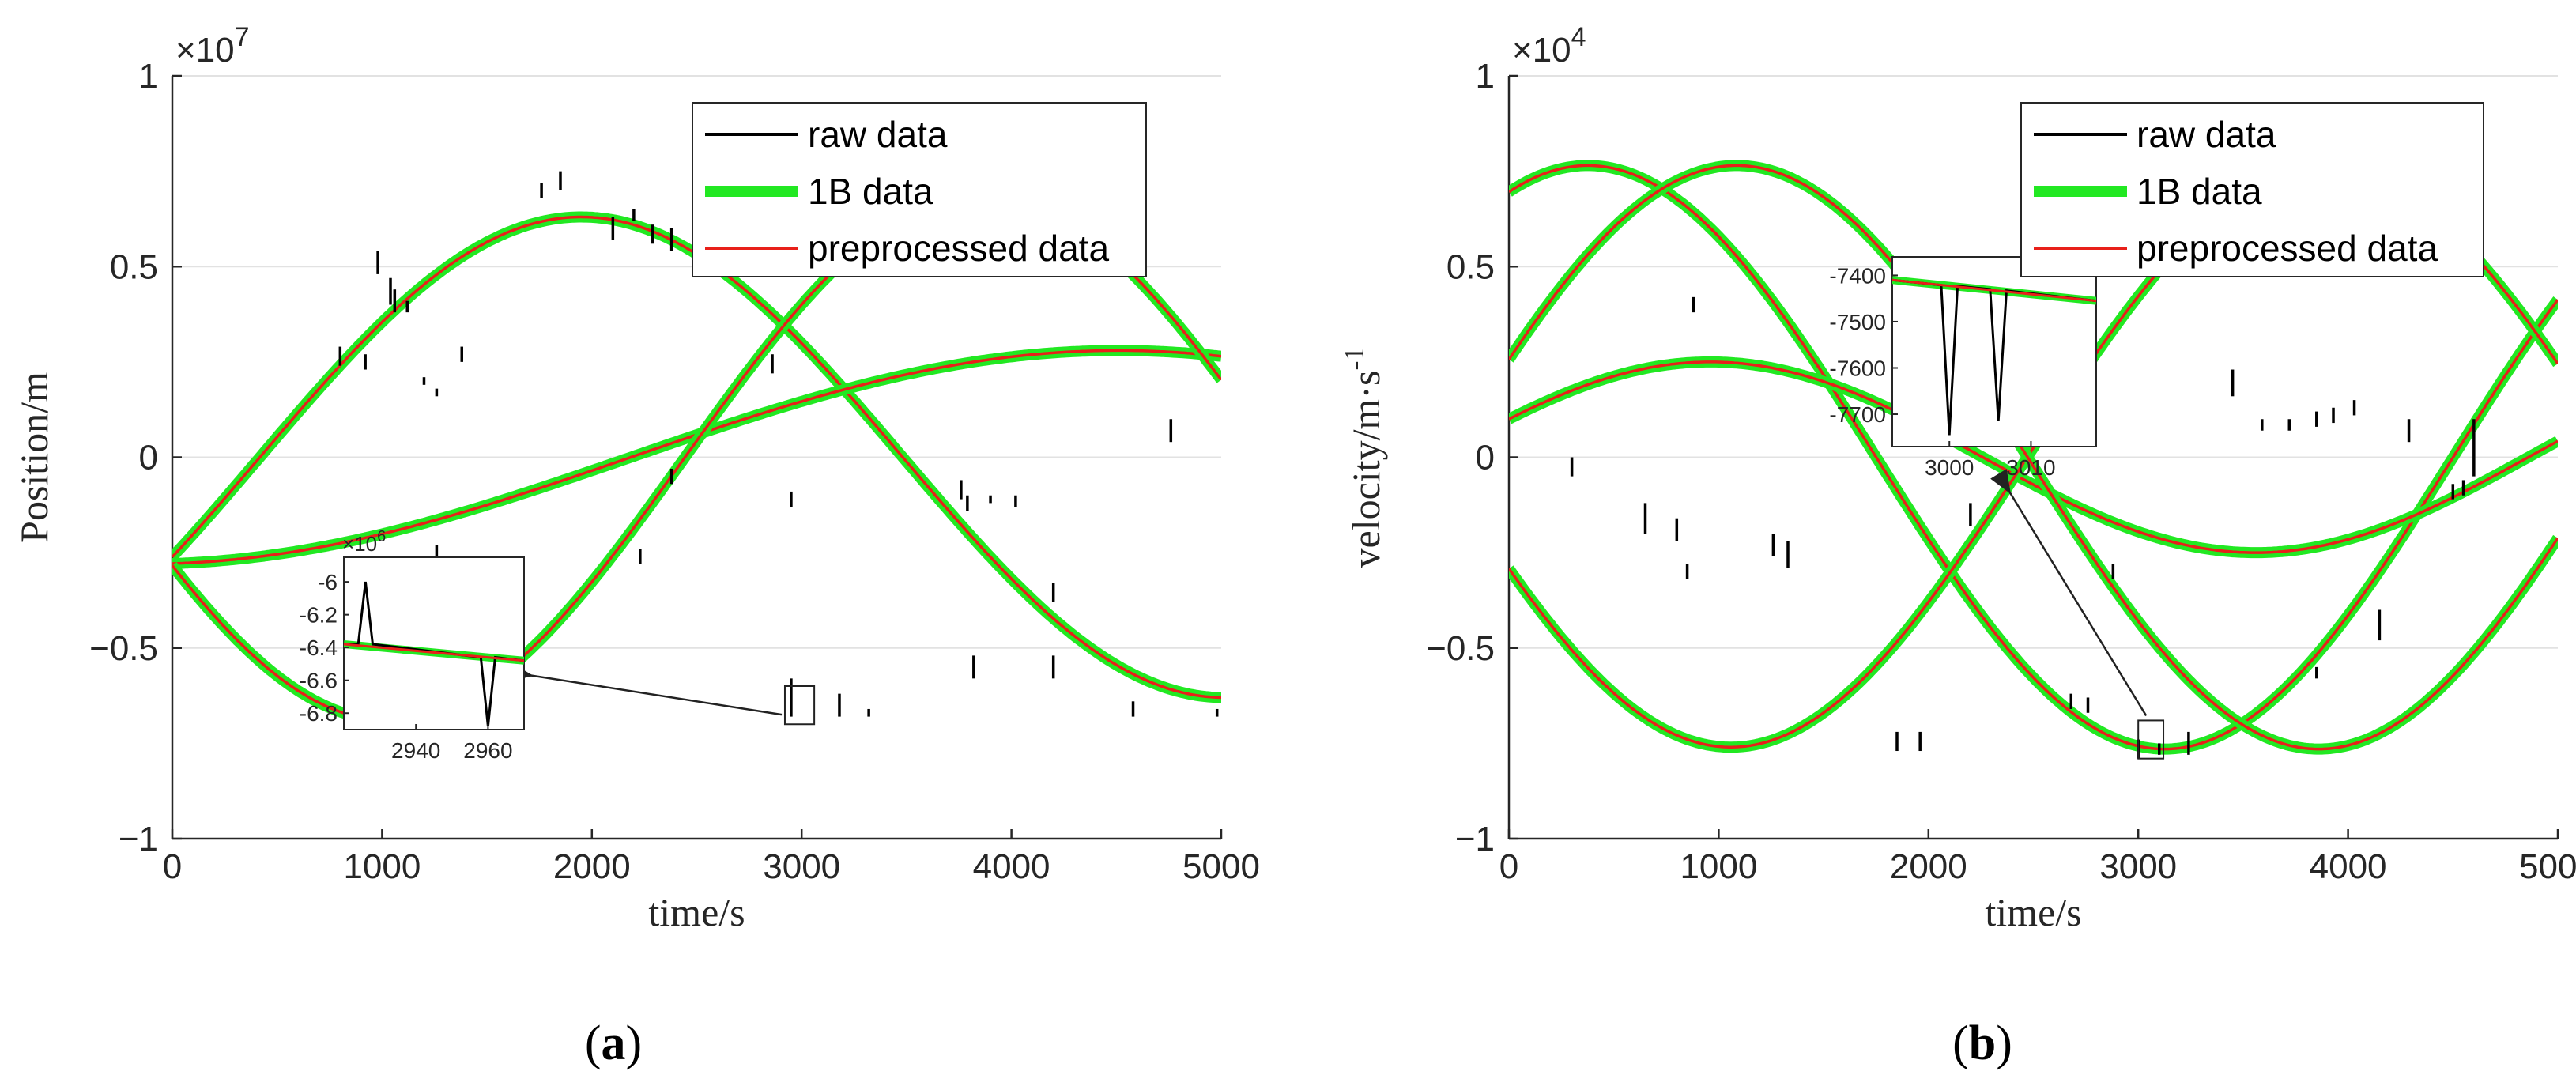  Describe the element at coordinates (2030, 467) in the screenshot. I see `inset-x-tick-label: 3010` at that location.